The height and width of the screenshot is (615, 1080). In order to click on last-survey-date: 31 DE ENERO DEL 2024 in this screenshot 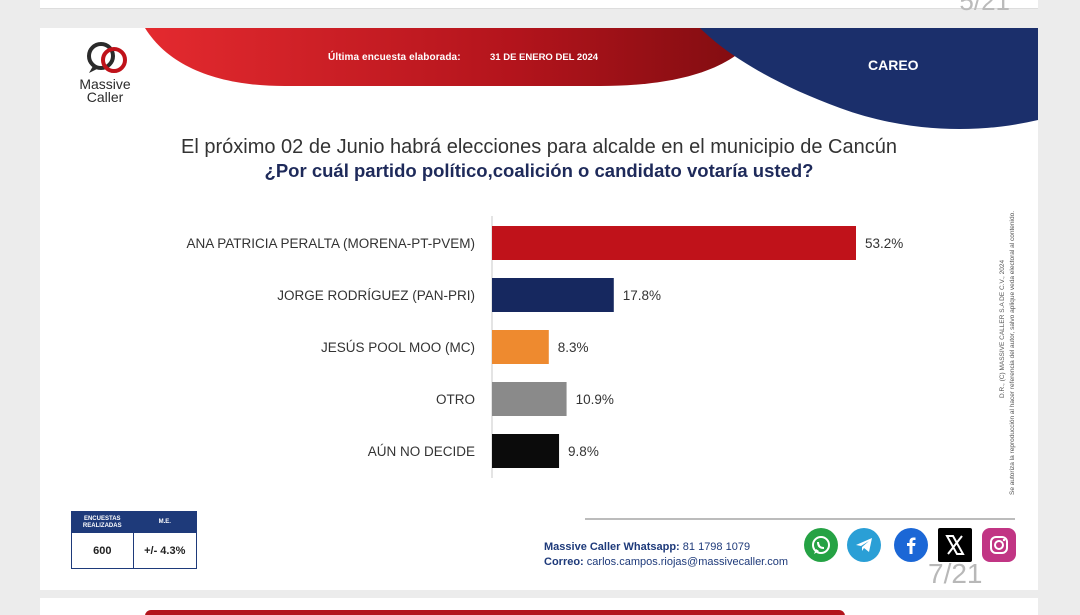, I will do `click(544, 57)`.